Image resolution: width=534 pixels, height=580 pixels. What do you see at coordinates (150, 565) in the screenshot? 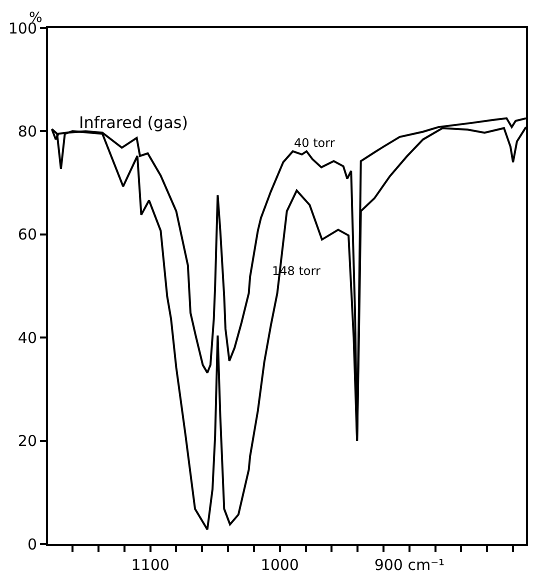
I see `x-tick-label: 1100` at bounding box center [150, 565].